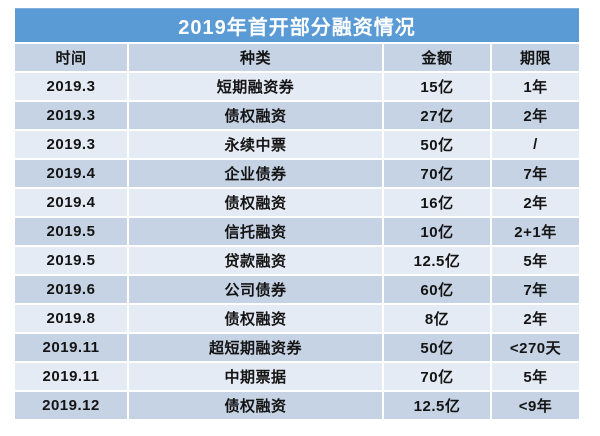 The height and width of the screenshot is (436, 600). What do you see at coordinates (437, 115) in the screenshot?
I see `table-cell: 27亿` at bounding box center [437, 115].